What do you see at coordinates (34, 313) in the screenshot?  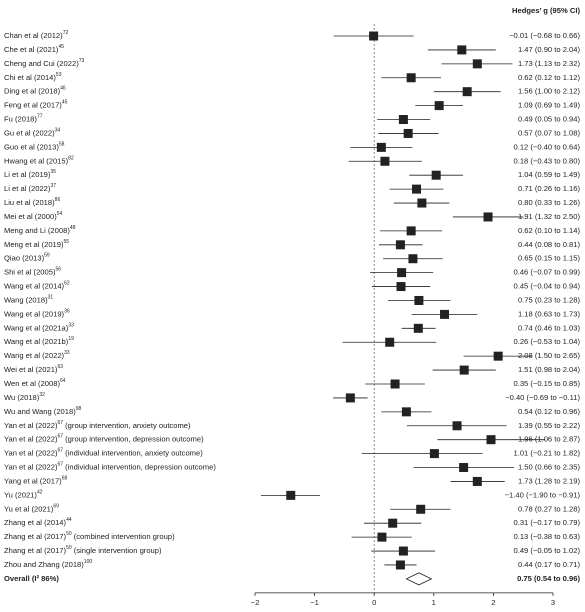 I see `study-name: Wang et al (2019)` at bounding box center [34, 313].